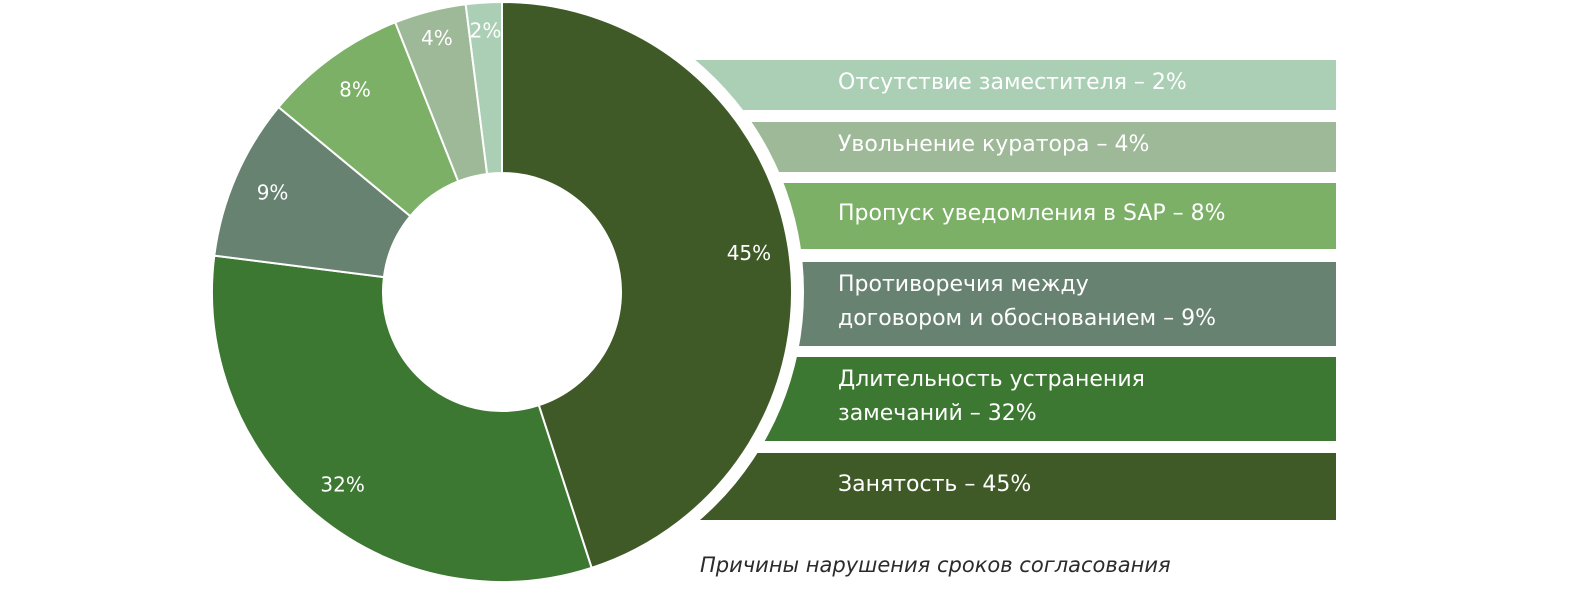  I want to click on slice-value-label: 9%, so click(273, 193).